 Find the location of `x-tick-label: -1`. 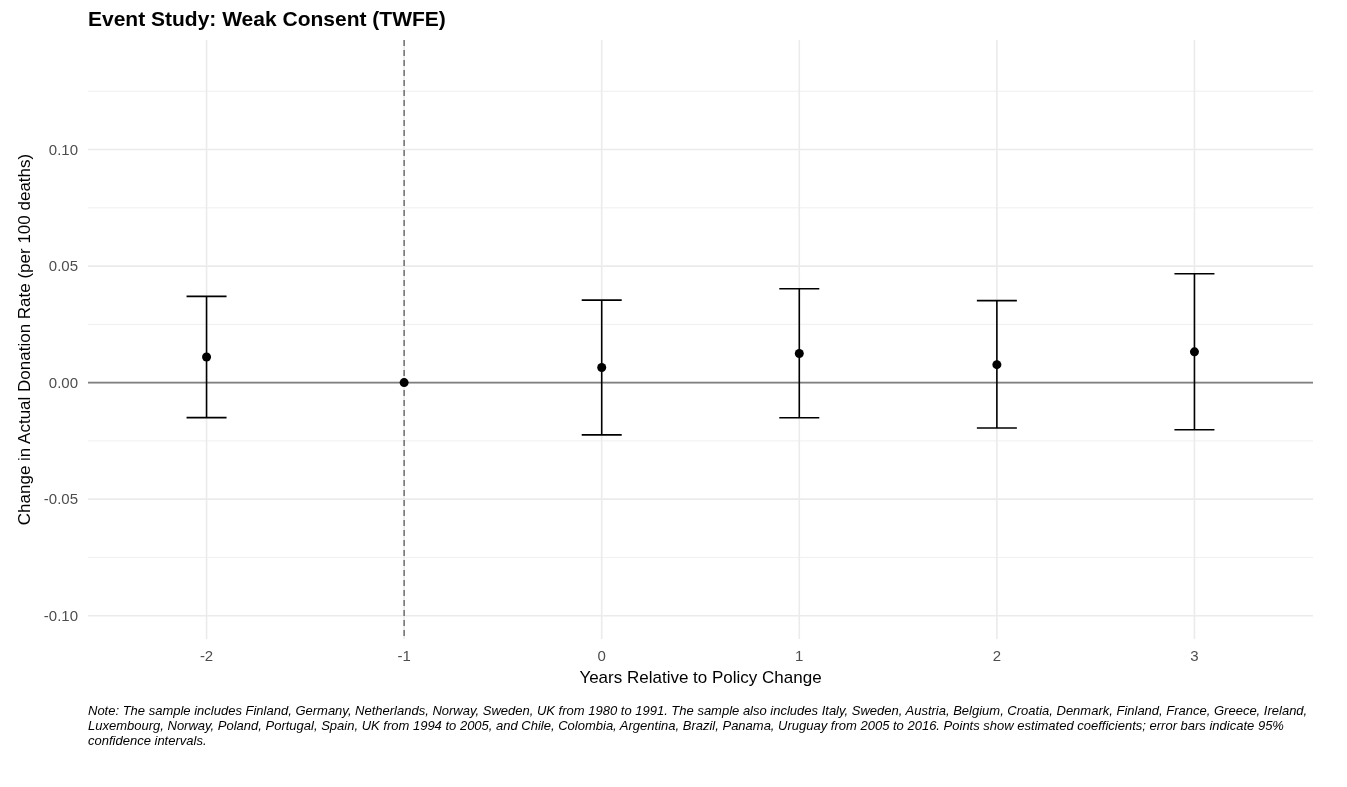

x-tick-label: -1 is located at coordinates (404, 655).